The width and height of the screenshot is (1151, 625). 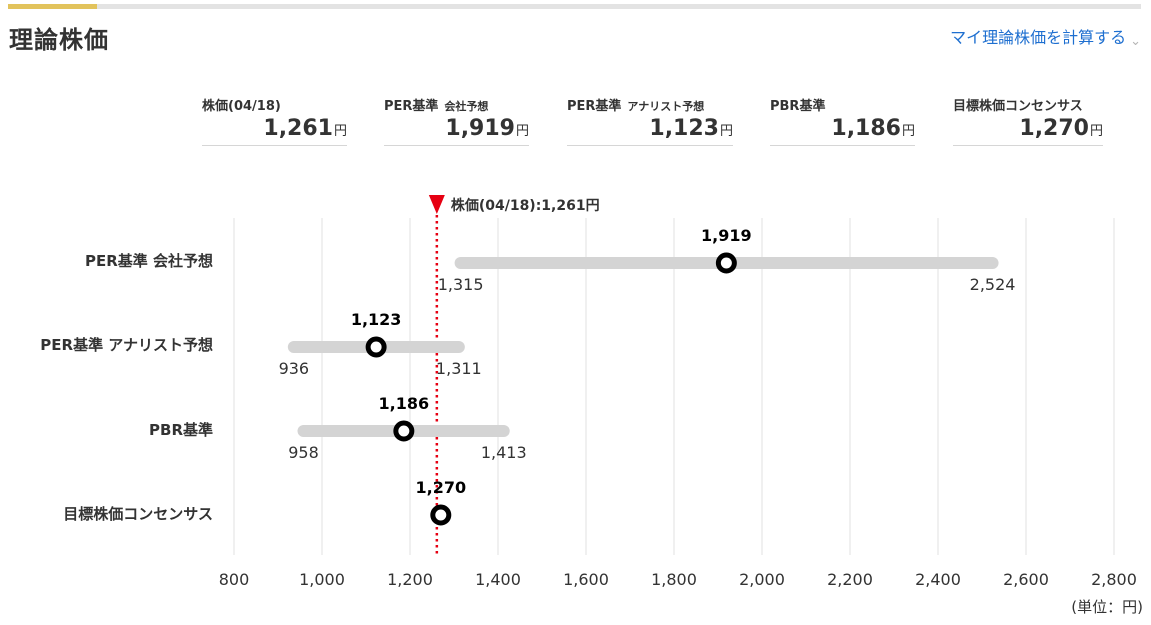 I want to click on range-high-label: 2,524, so click(x=993, y=284).